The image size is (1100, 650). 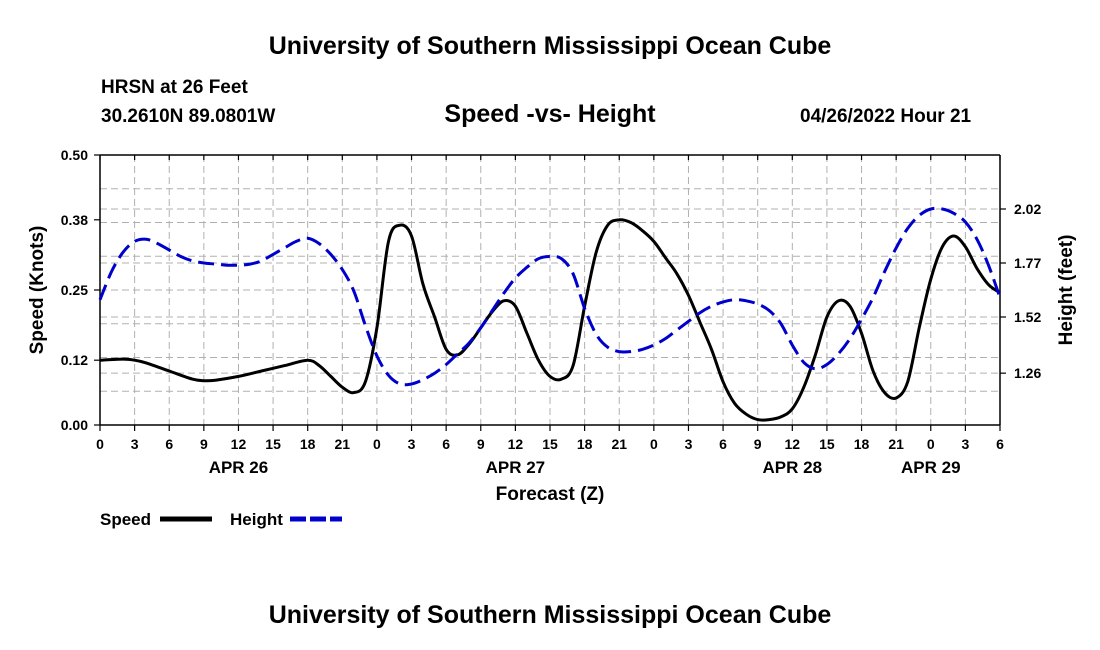 What do you see at coordinates (125, 519) in the screenshot?
I see `legend-speed-label: Speed` at bounding box center [125, 519].